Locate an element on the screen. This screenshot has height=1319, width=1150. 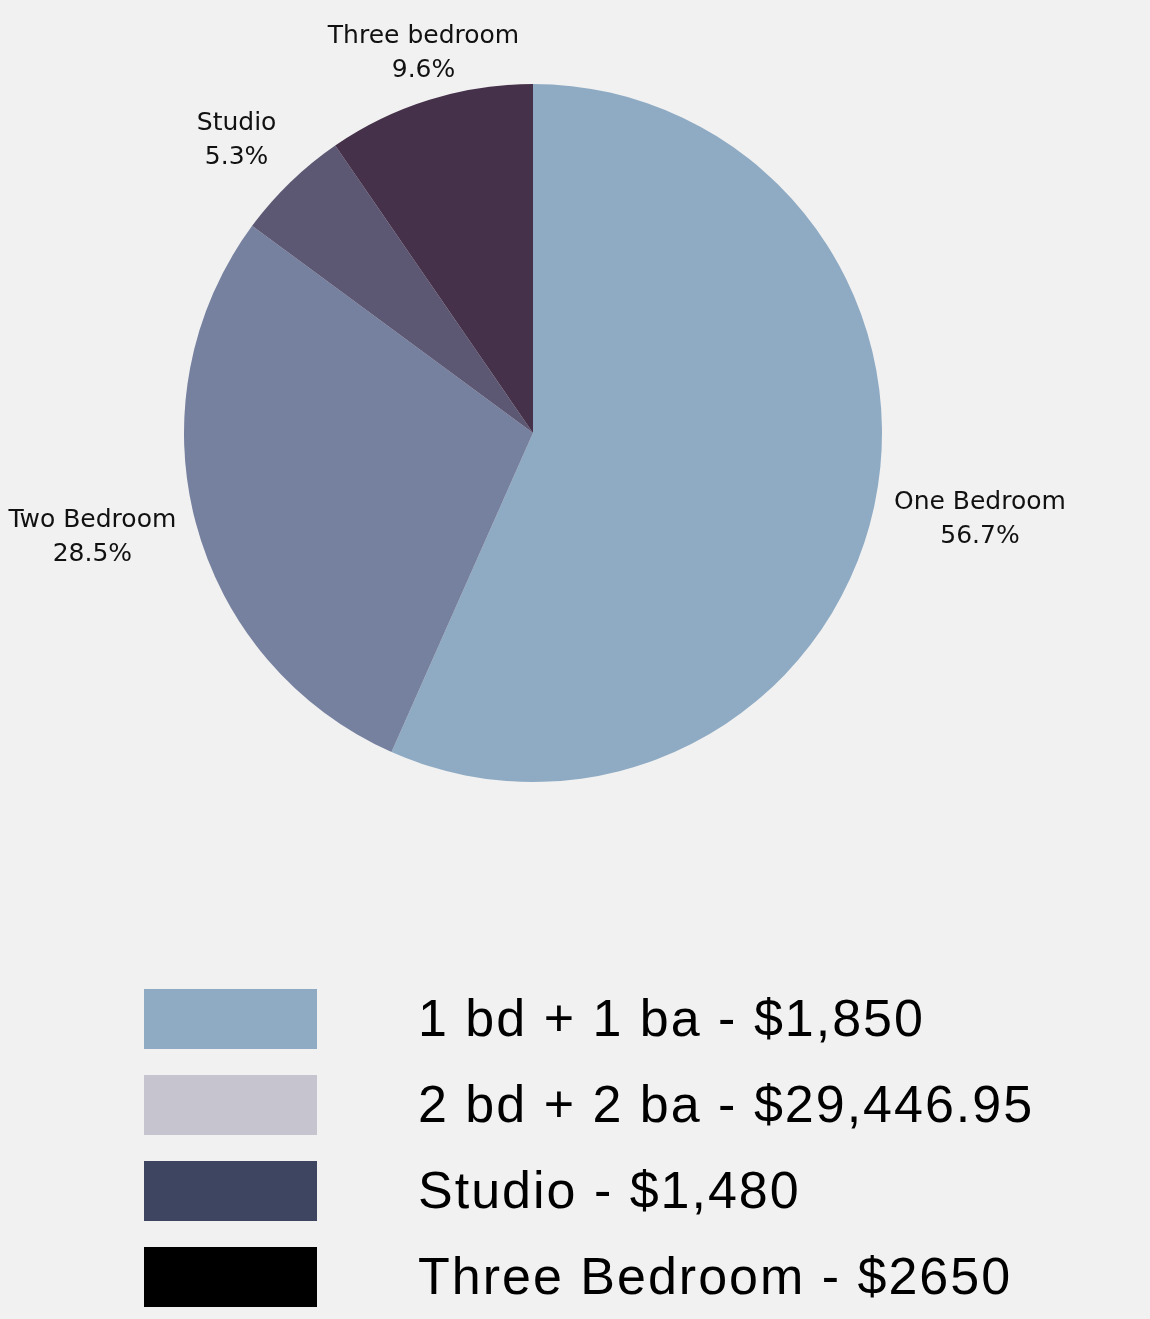
slice-label: Two Bedroom is located at coordinates (92, 519).